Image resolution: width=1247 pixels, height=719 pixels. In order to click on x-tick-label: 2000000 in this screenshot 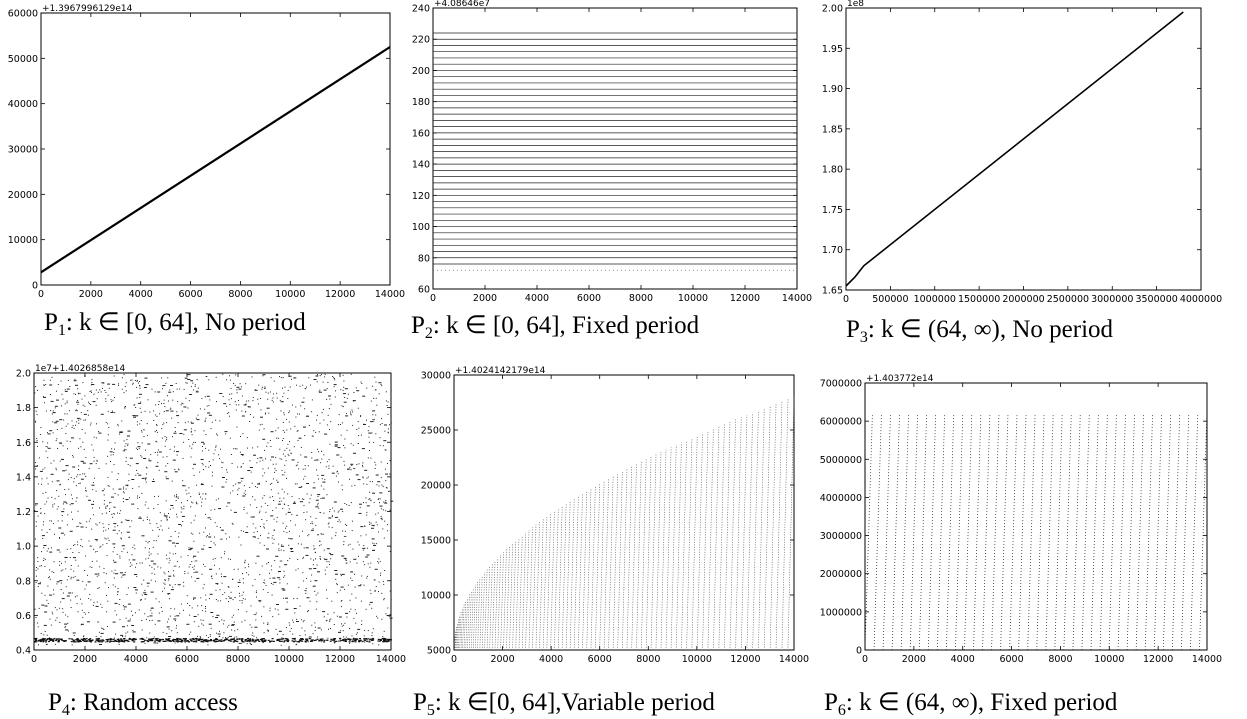, I will do `click(1023, 299)`.